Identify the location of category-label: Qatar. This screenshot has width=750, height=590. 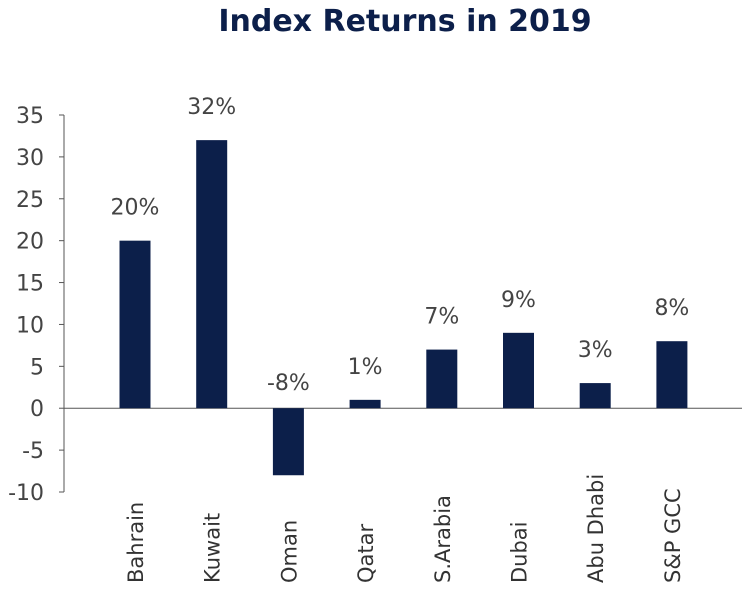
(366, 553).